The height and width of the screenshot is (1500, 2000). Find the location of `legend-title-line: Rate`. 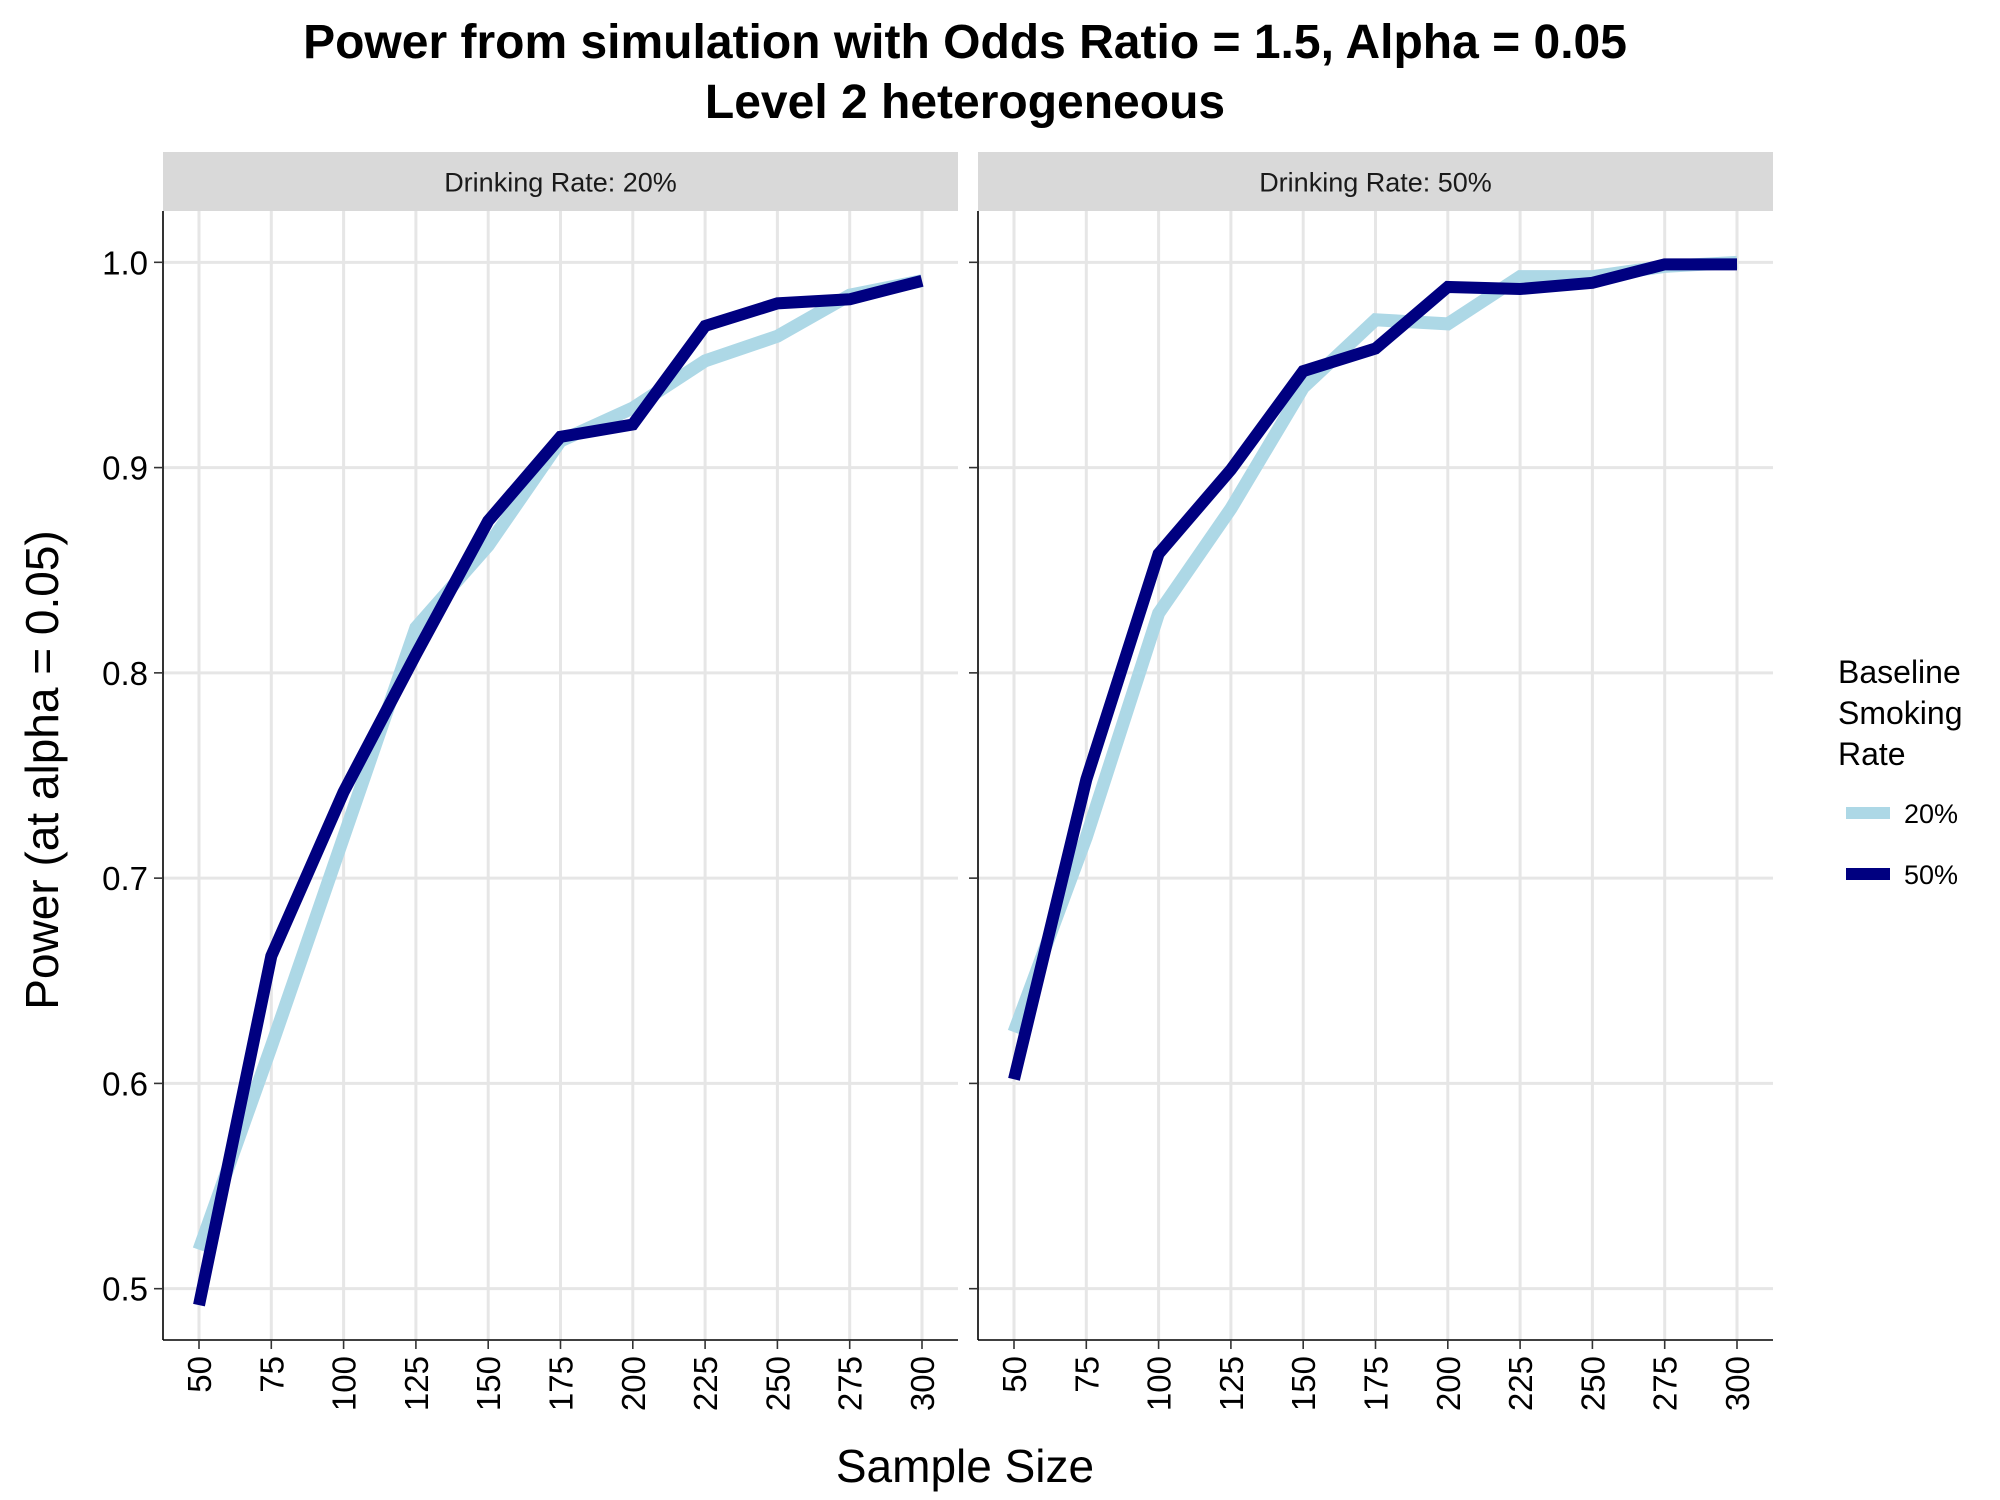

legend-title-line: Rate is located at coordinates (1872, 754).